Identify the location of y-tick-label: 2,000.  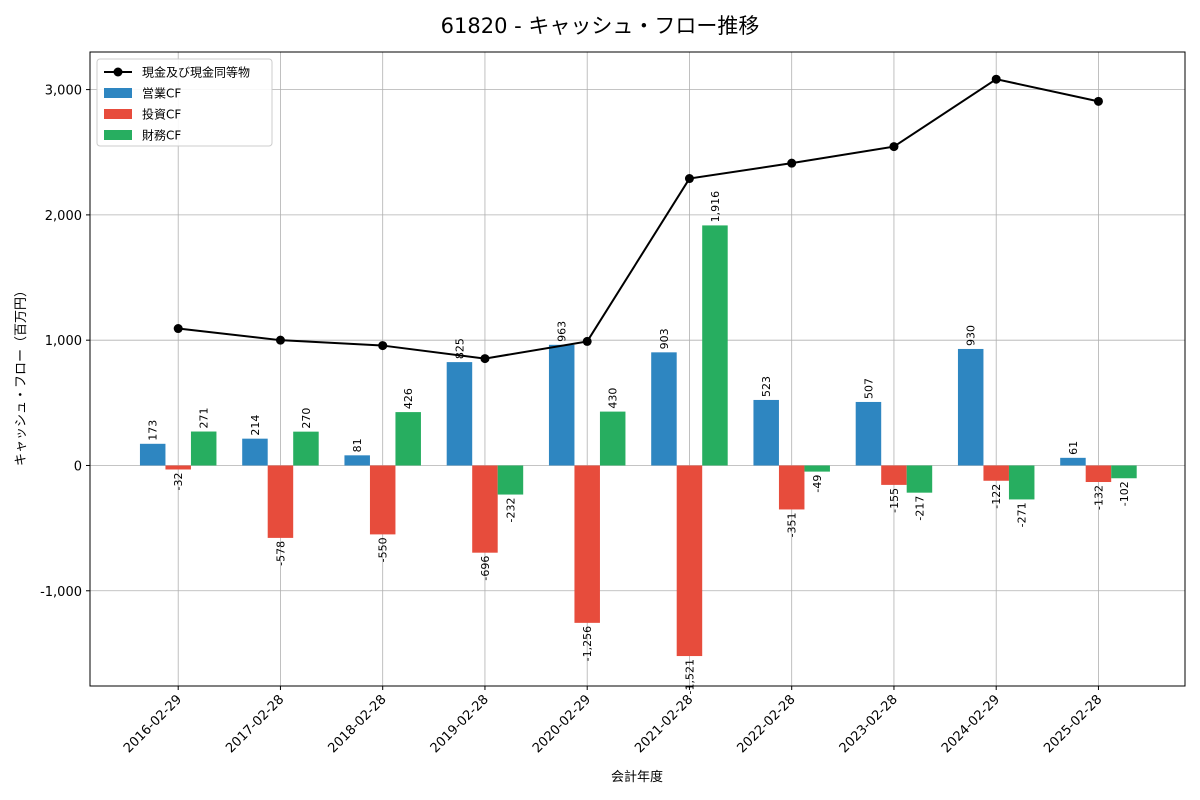
(63, 216).